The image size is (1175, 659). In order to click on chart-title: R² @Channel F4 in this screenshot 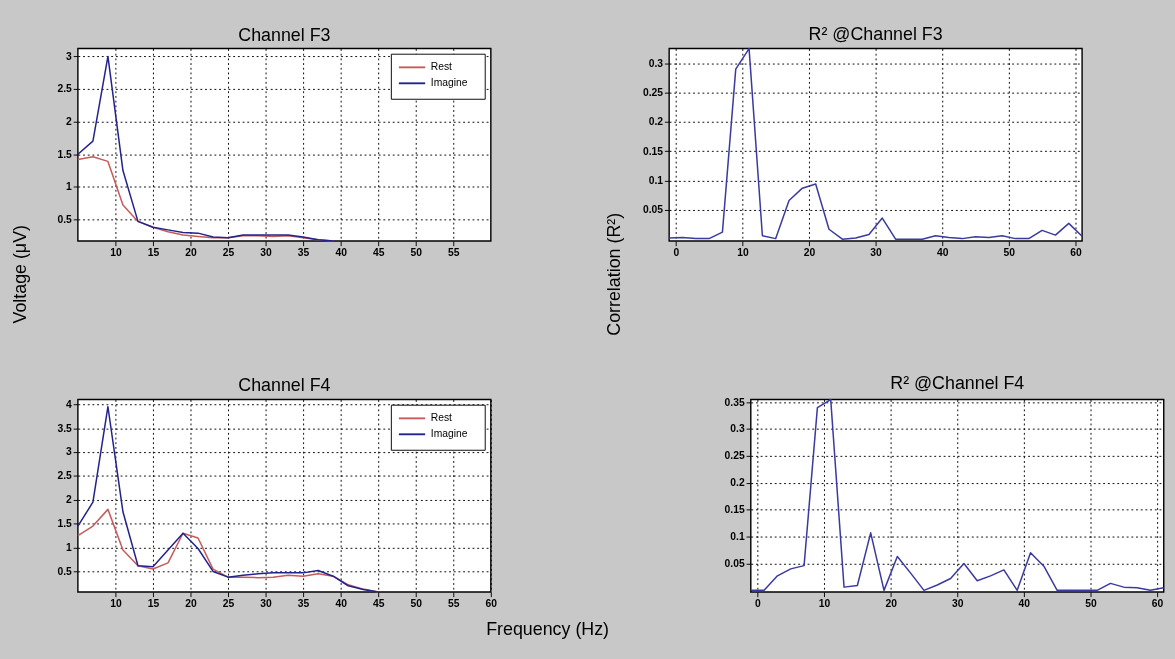, I will do `click(957, 383)`.